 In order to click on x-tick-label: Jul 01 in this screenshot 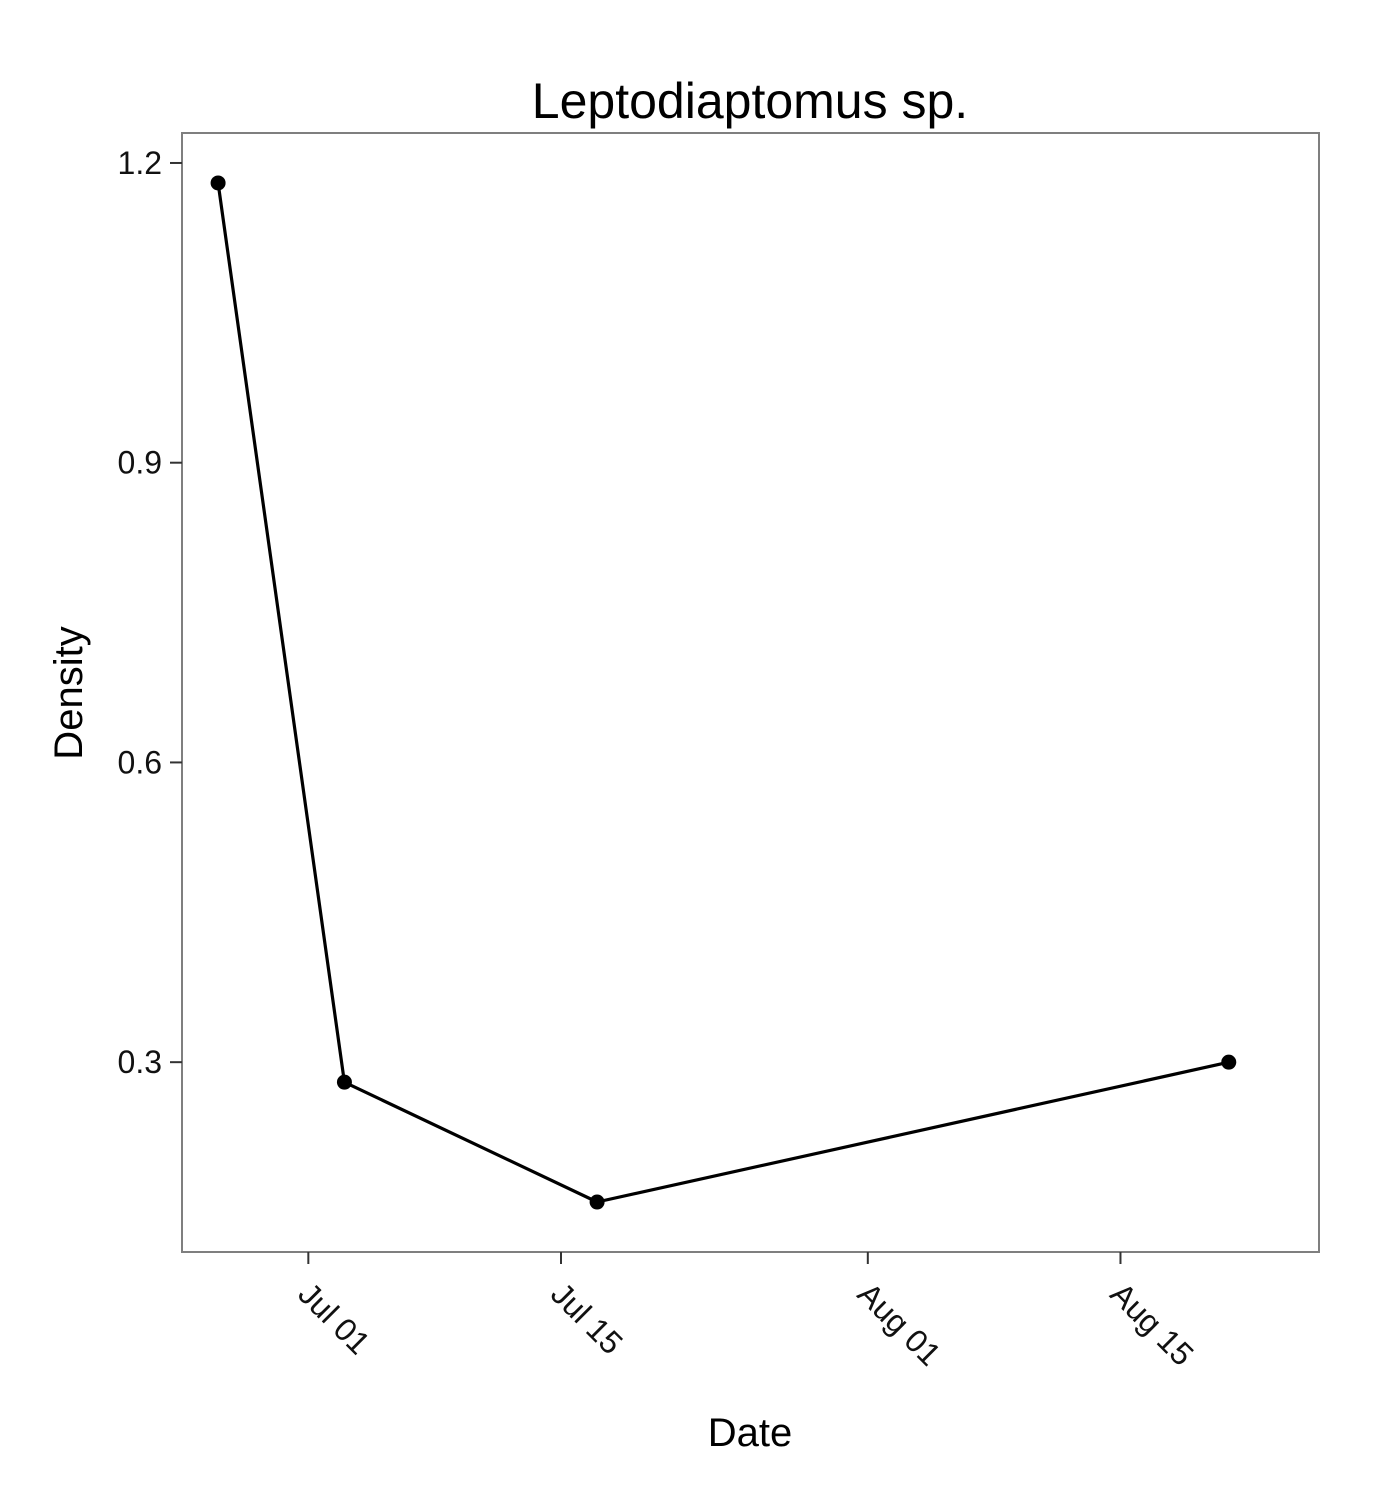, I will do `click(334, 1318)`.